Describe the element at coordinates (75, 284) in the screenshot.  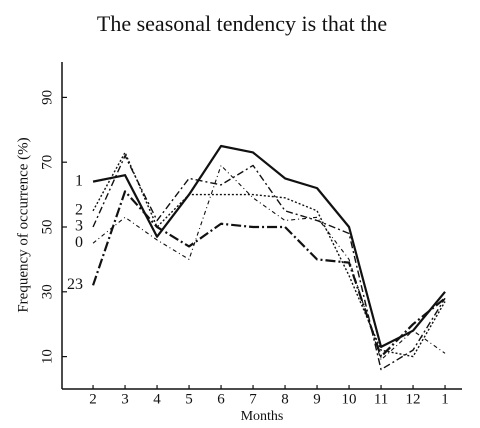
I see `series-label: 23` at that location.